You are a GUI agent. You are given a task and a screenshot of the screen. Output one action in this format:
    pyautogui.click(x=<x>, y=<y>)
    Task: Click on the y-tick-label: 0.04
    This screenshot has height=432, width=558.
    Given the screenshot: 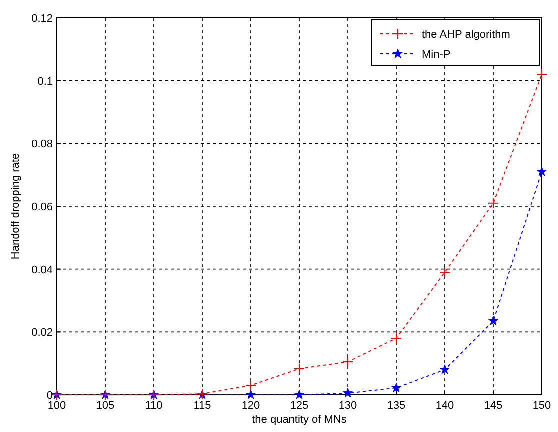 What is the action you would take?
    pyautogui.click(x=42, y=270)
    